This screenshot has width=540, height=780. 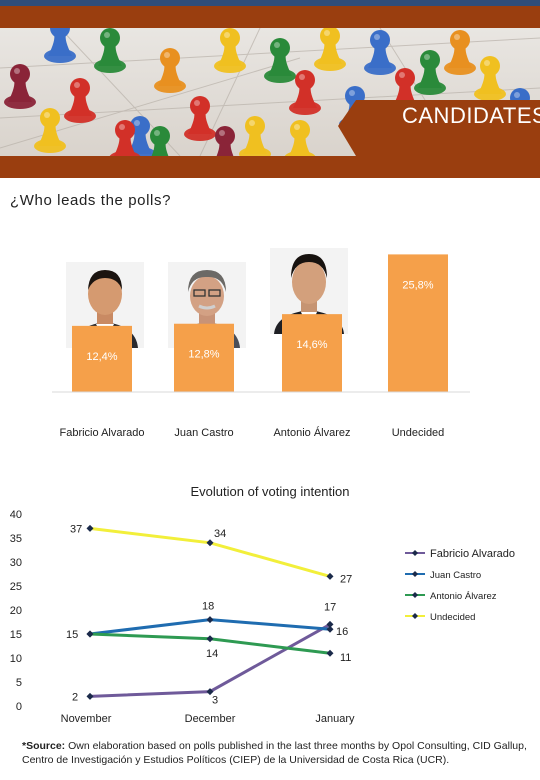 I want to click on data-label: 3, so click(x=215, y=701).